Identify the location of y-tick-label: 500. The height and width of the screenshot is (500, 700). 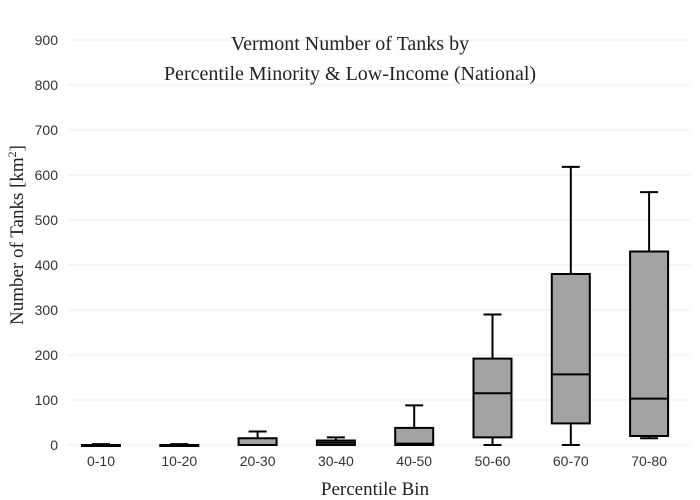
(47, 220).